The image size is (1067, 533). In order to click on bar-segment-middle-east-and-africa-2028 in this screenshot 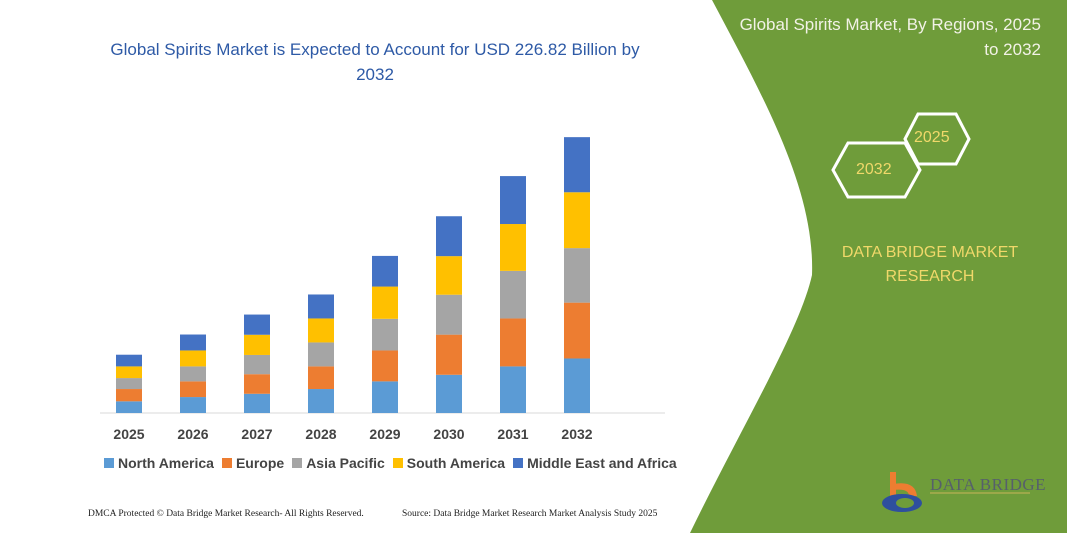, I will do `click(321, 306)`.